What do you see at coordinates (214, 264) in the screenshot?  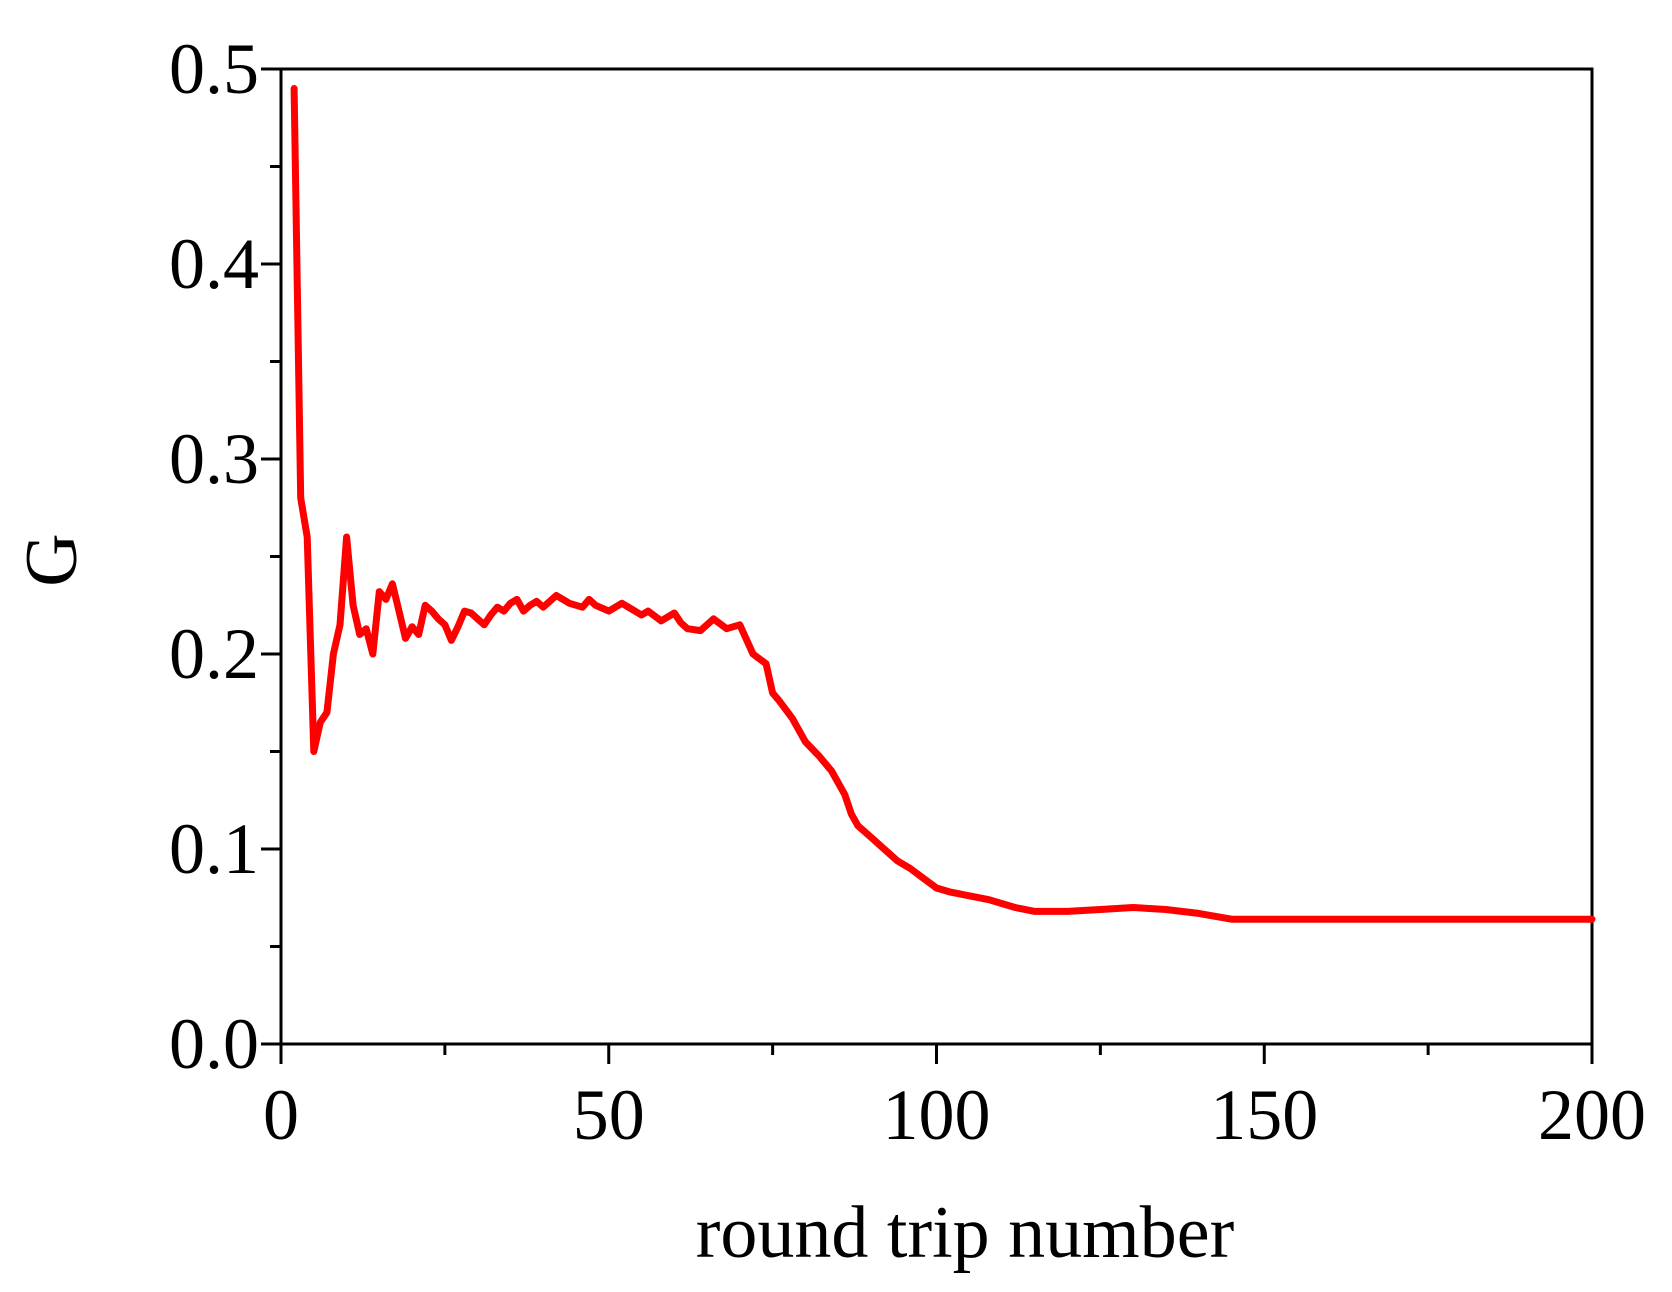 I see `y-tick-label: 0.4` at bounding box center [214, 264].